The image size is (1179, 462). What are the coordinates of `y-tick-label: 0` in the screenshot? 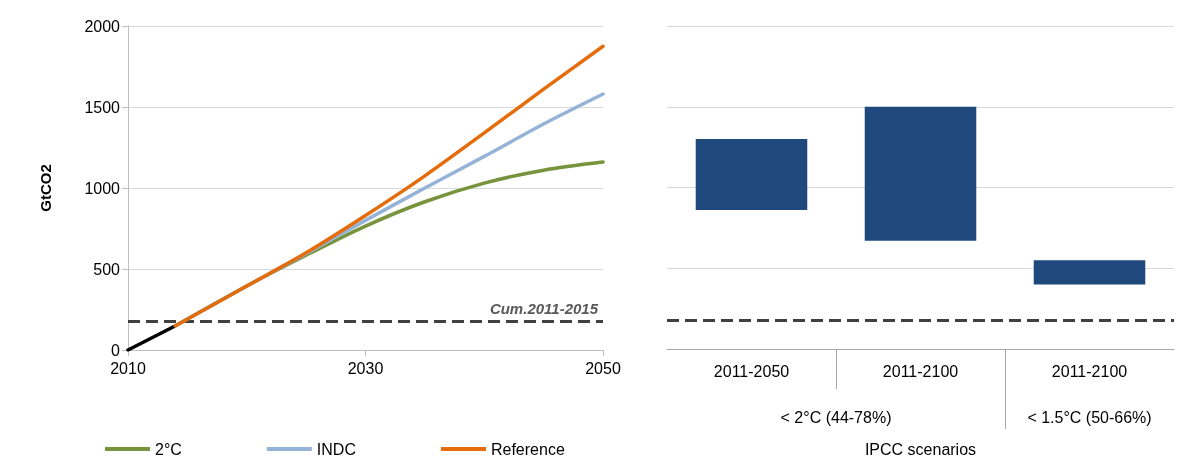 It's located at (116, 350).